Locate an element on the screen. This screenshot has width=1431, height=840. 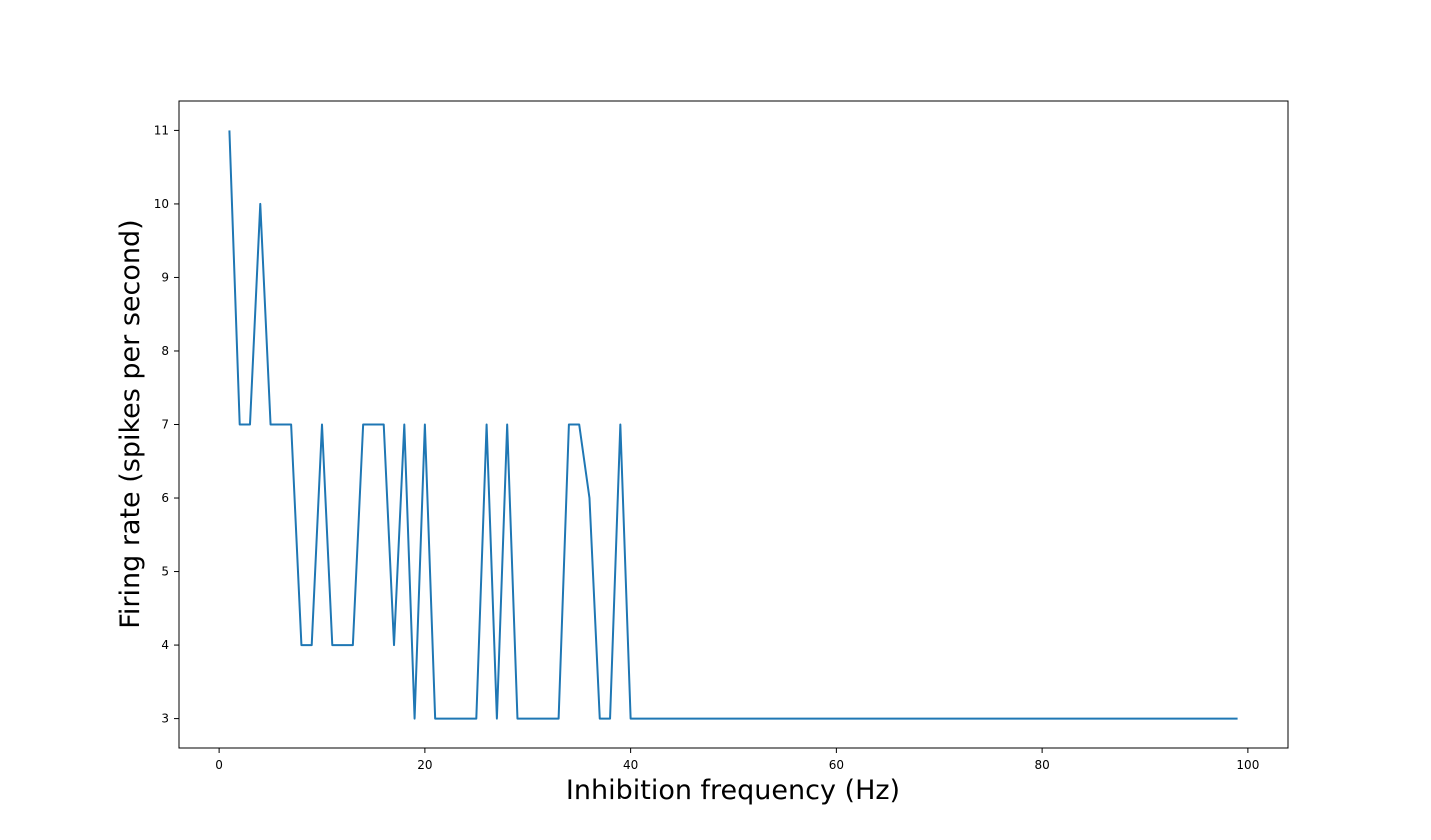
x-tick-label: 100 is located at coordinates (1247, 765).